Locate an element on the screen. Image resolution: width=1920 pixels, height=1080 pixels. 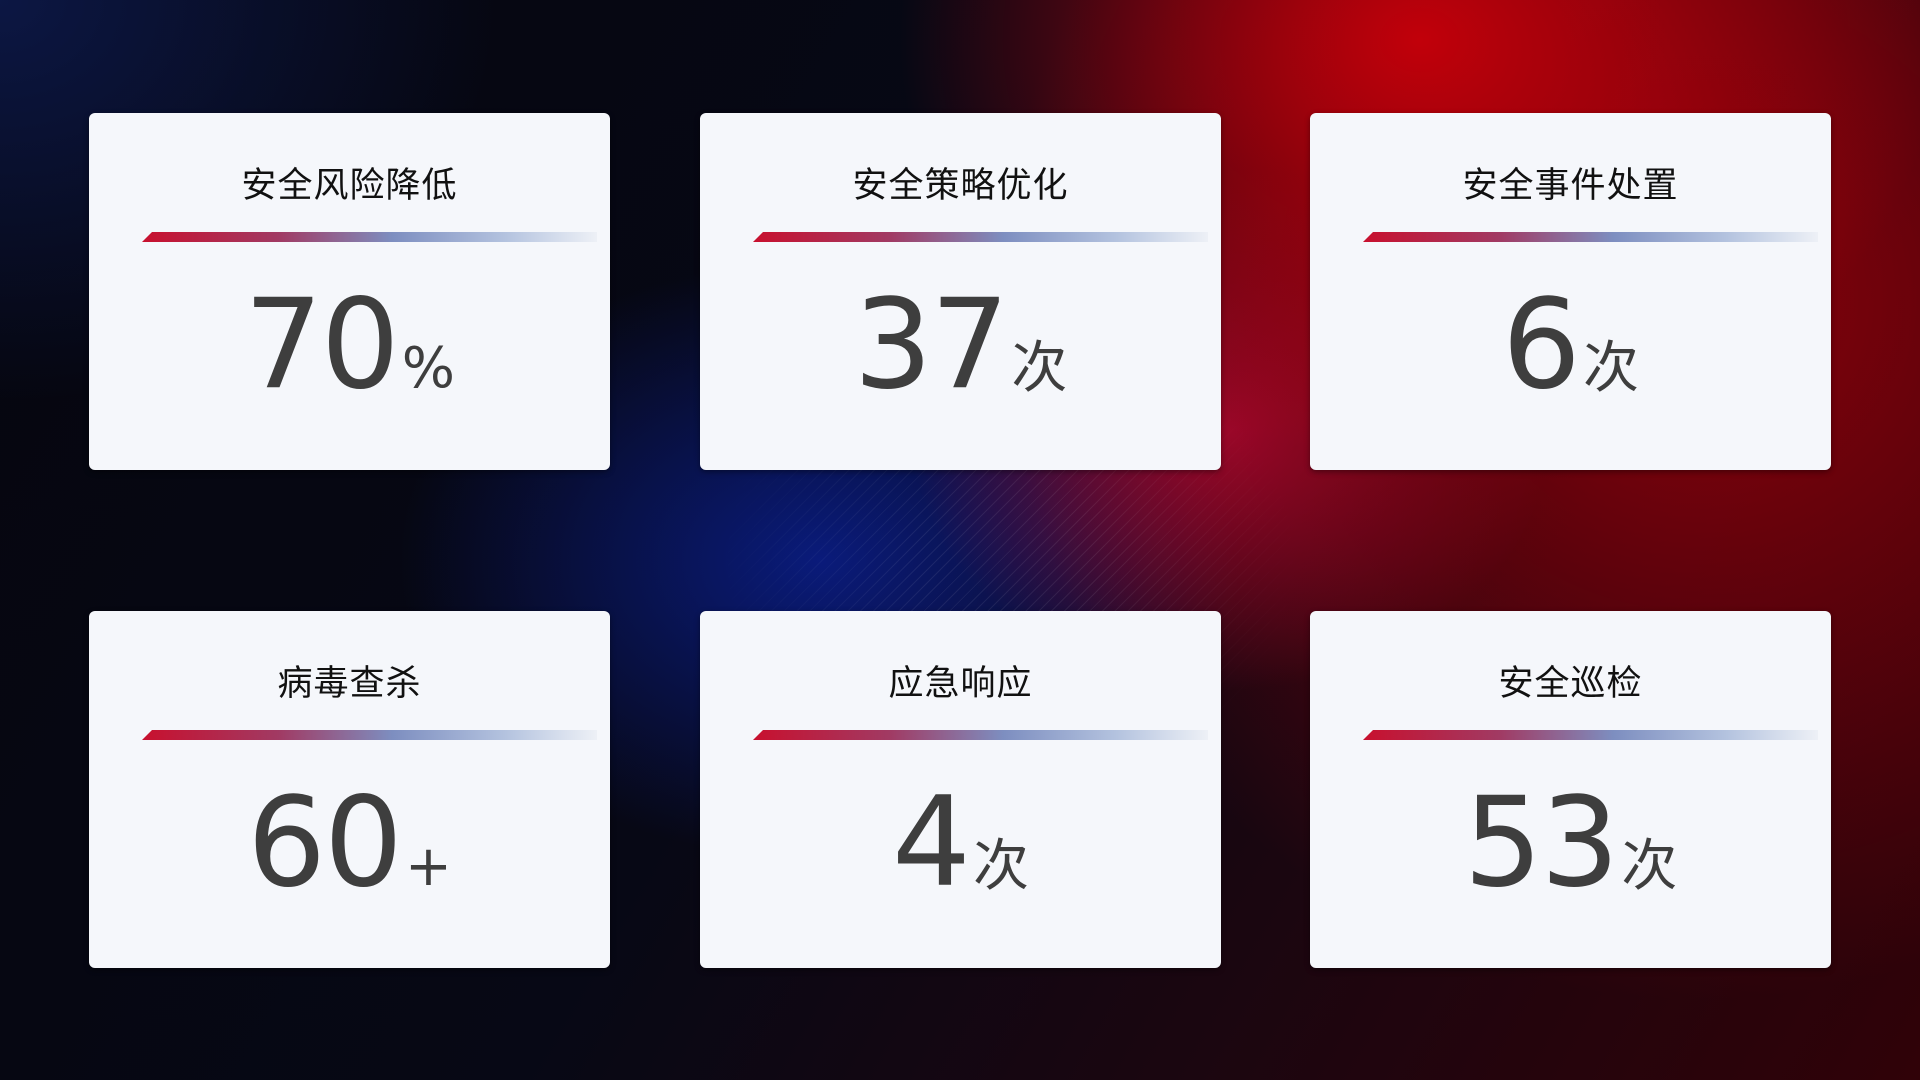
card-value: 6次 is located at coordinates (1570, 345).